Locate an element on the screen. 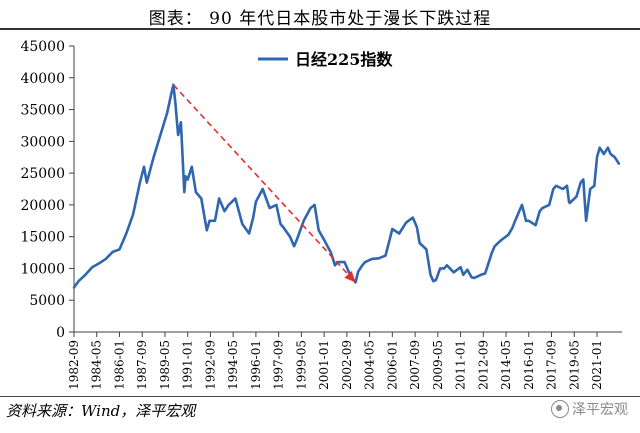 This screenshot has width=640, height=433. x-tick-label: 1989-05 is located at coordinates (165, 365).